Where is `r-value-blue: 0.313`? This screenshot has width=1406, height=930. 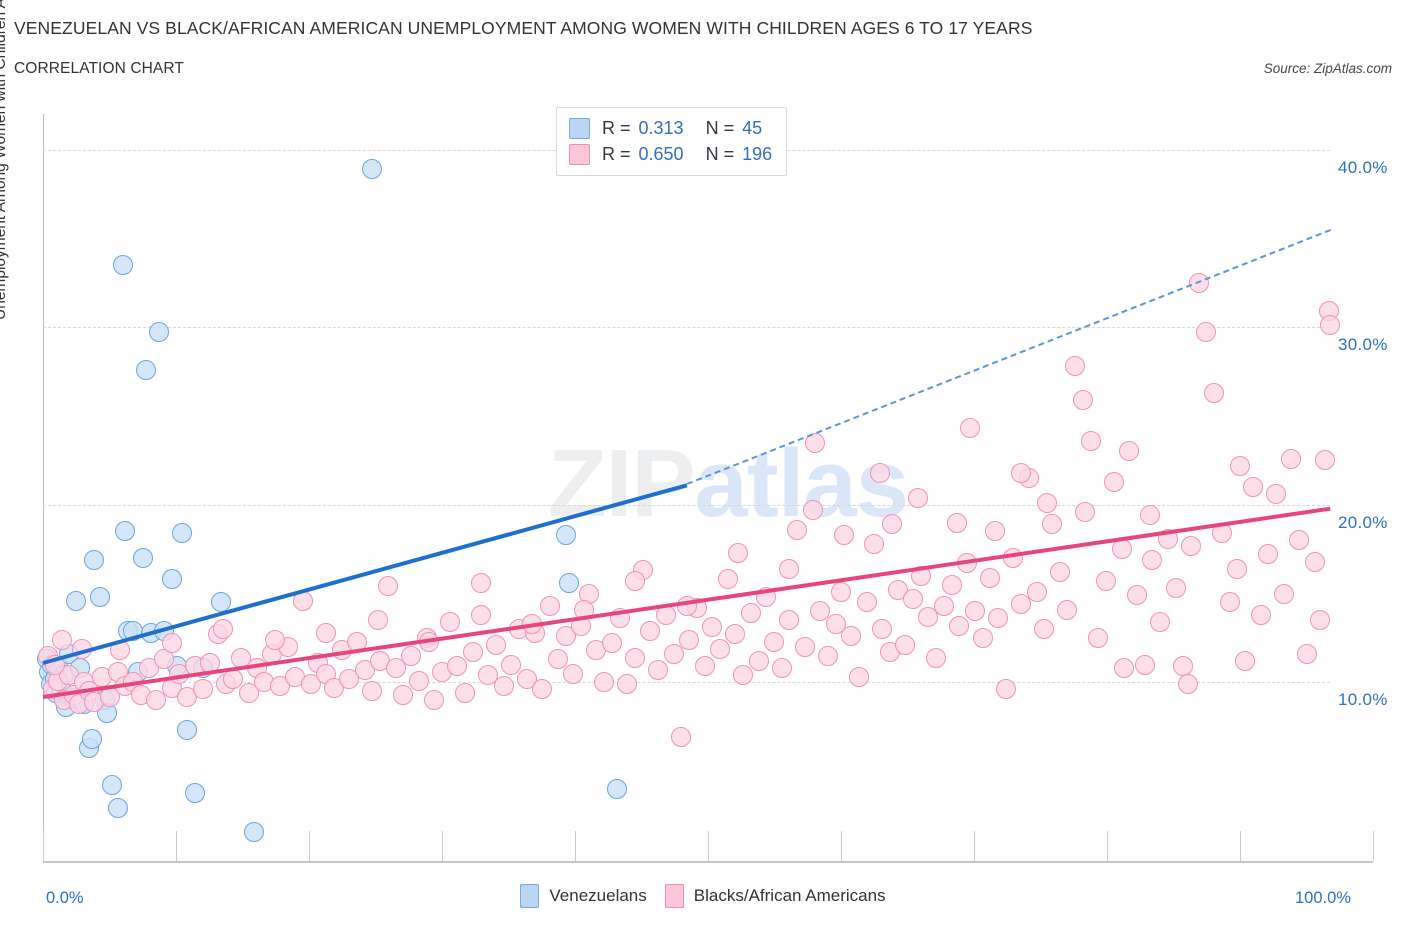 r-value-blue: 0.313 is located at coordinates (661, 127).